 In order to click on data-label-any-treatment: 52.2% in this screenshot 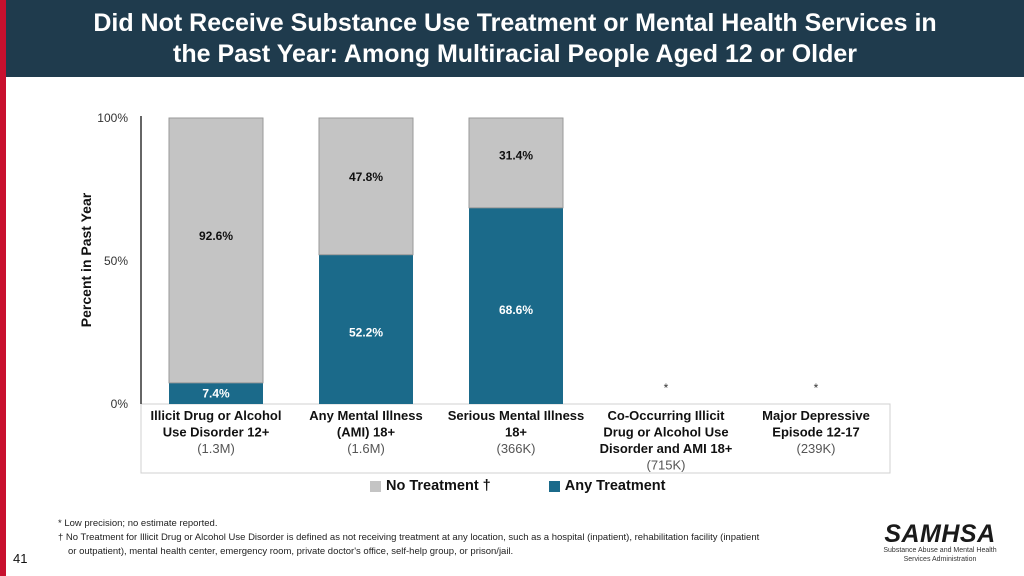, I will do `click(366, 332)`.